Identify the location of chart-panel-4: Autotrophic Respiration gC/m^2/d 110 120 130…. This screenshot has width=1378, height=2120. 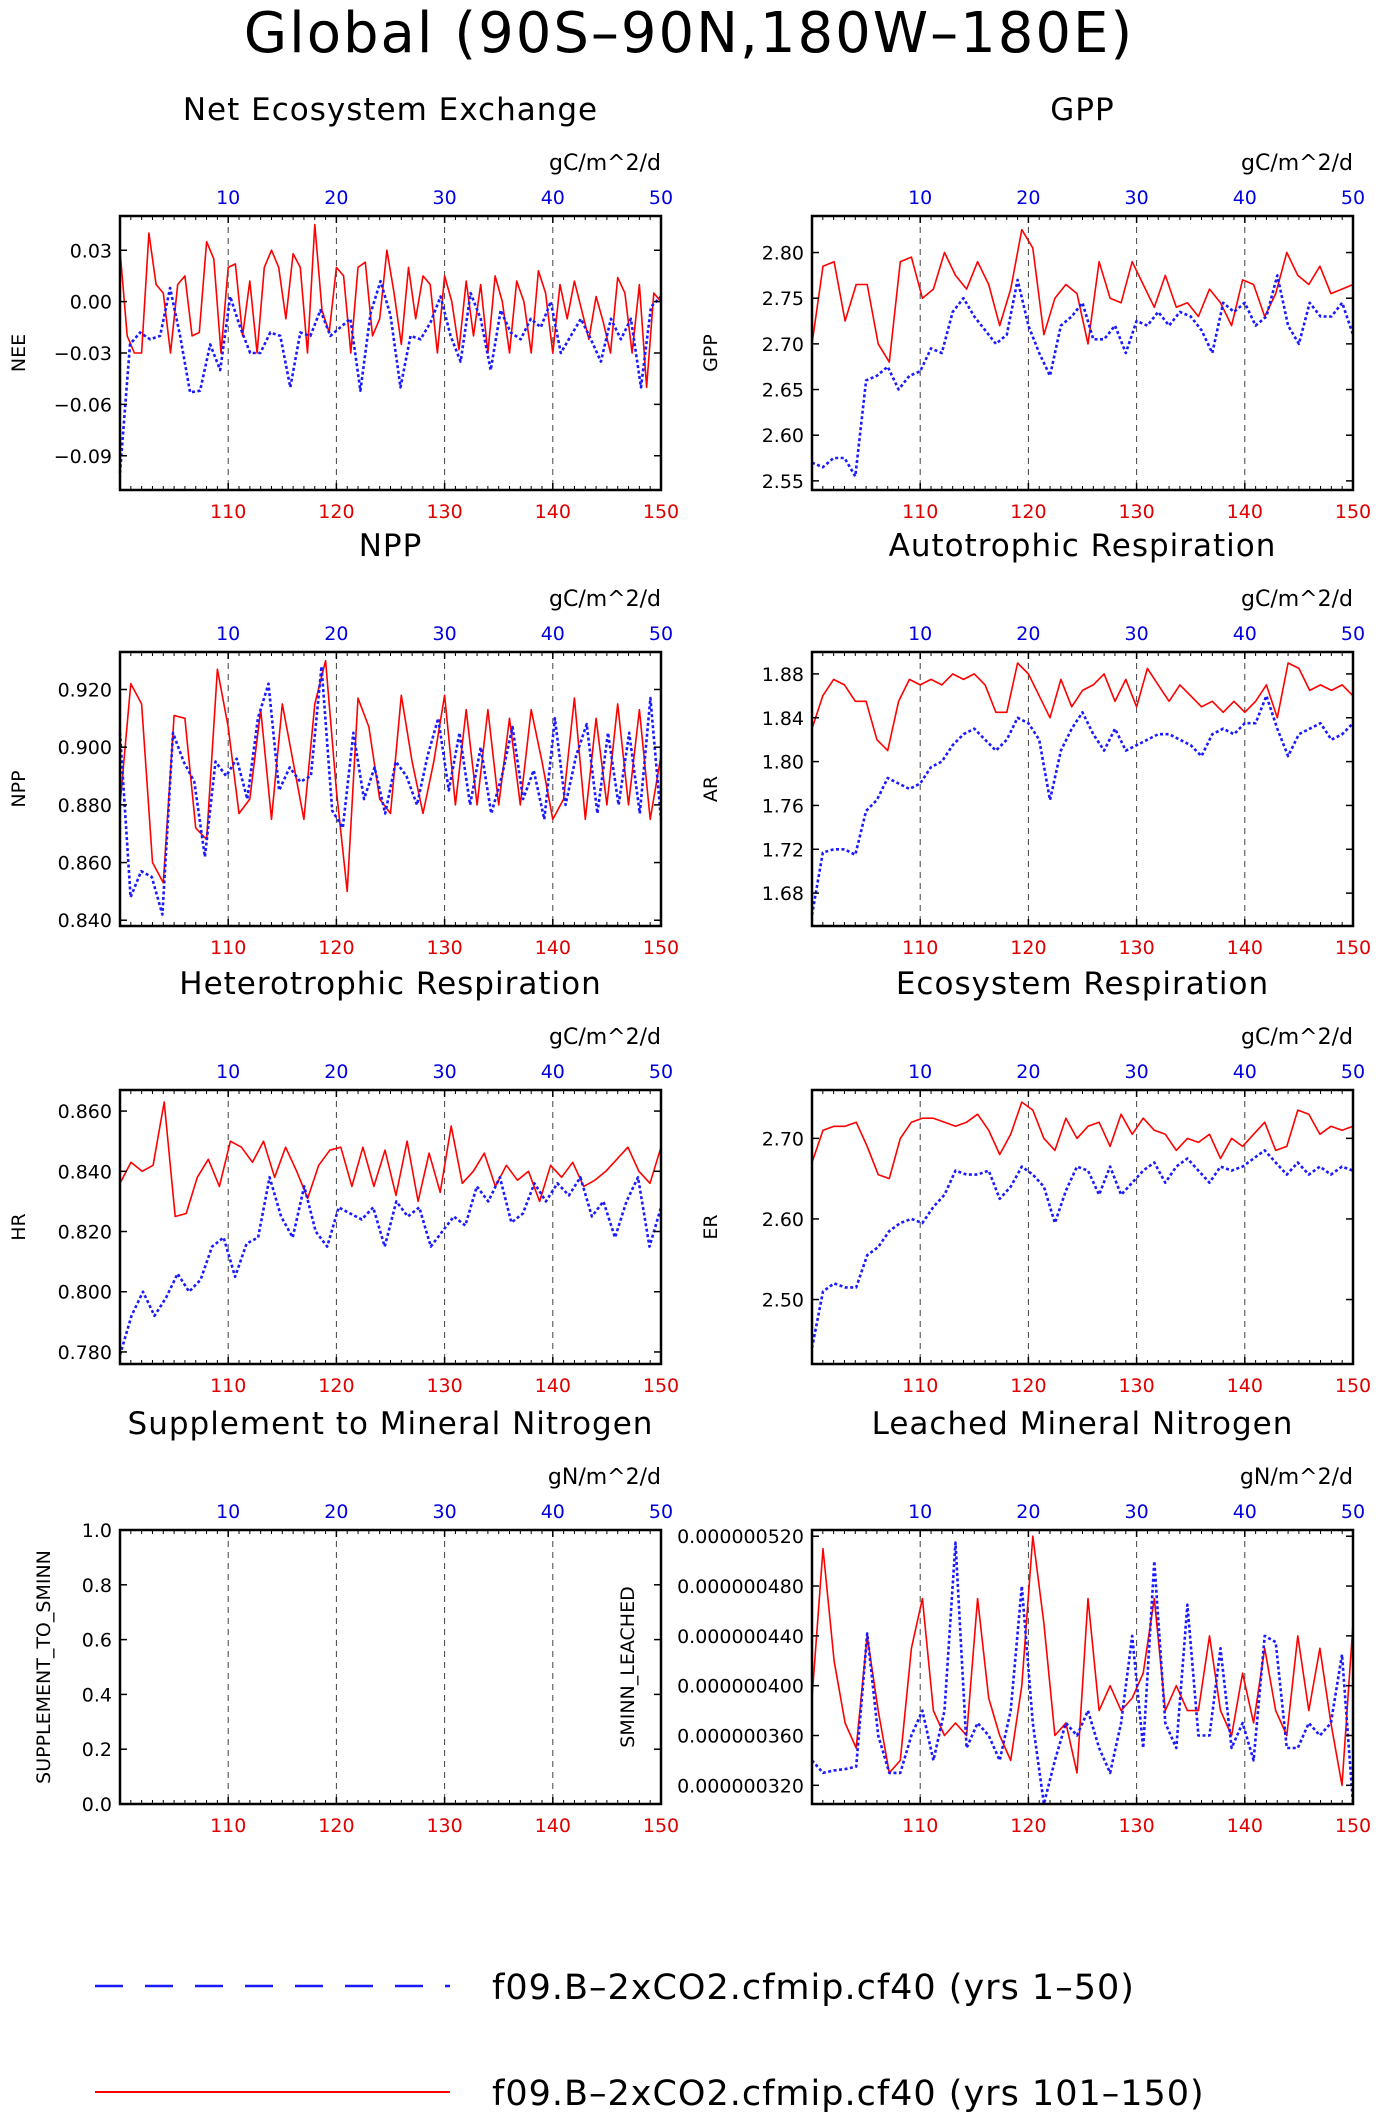
(1035, 743).